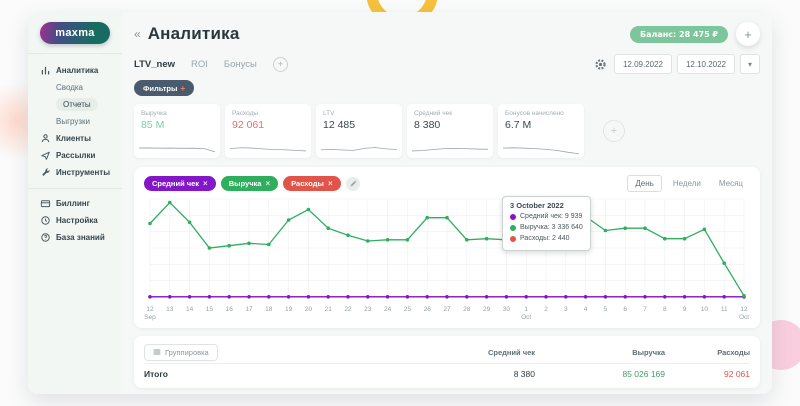 This screenshot has width=800, height=406. I want to click on sidebar-item-billing: Биллинг, so click(81, 203).